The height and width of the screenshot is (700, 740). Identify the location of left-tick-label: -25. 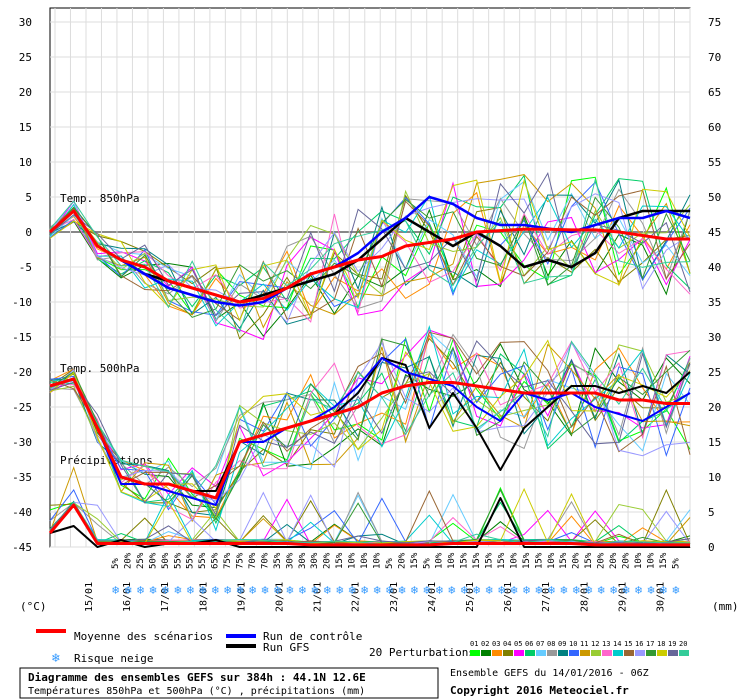
(22, 407).